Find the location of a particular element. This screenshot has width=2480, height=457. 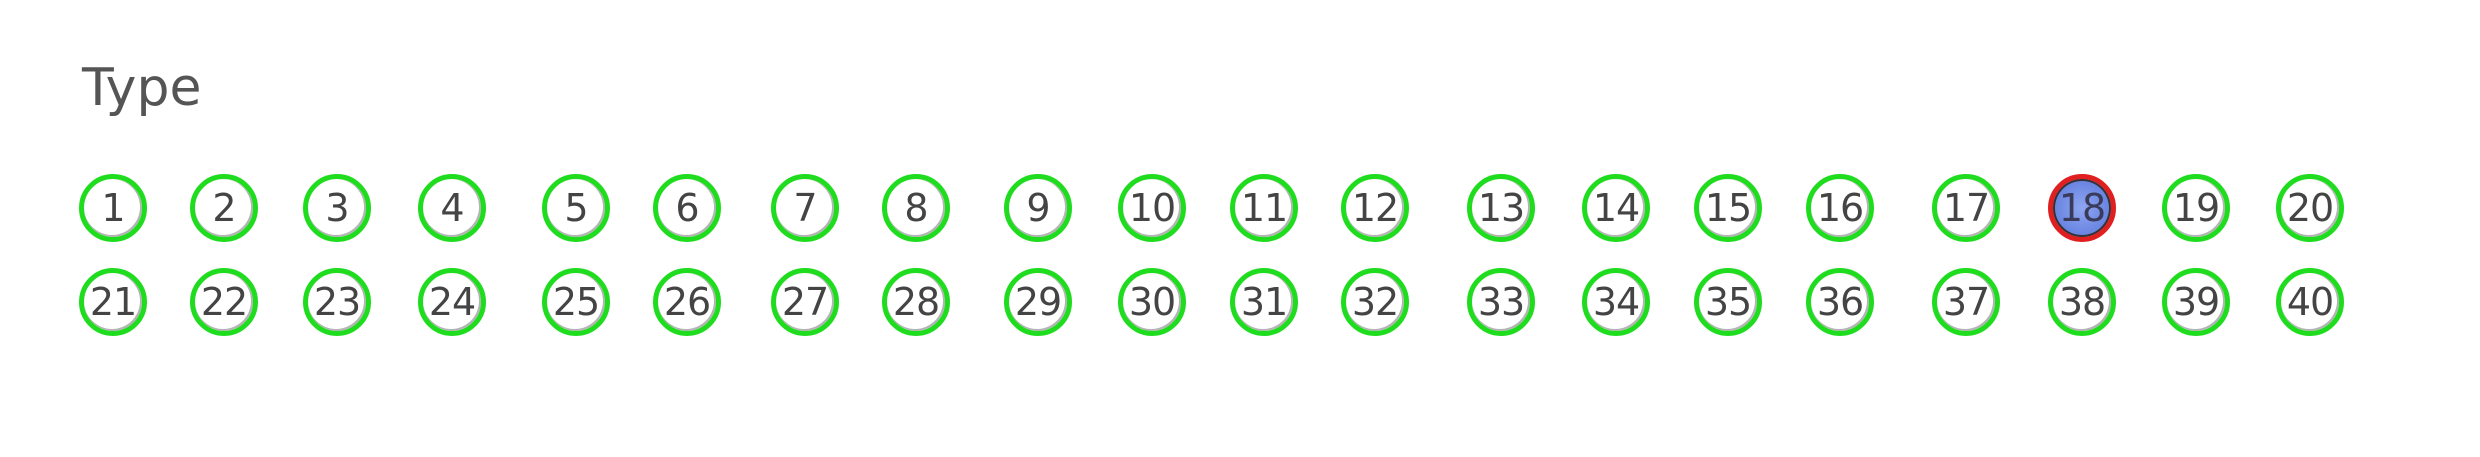

type-option-24: 24 is located at coordinates (452, 302).